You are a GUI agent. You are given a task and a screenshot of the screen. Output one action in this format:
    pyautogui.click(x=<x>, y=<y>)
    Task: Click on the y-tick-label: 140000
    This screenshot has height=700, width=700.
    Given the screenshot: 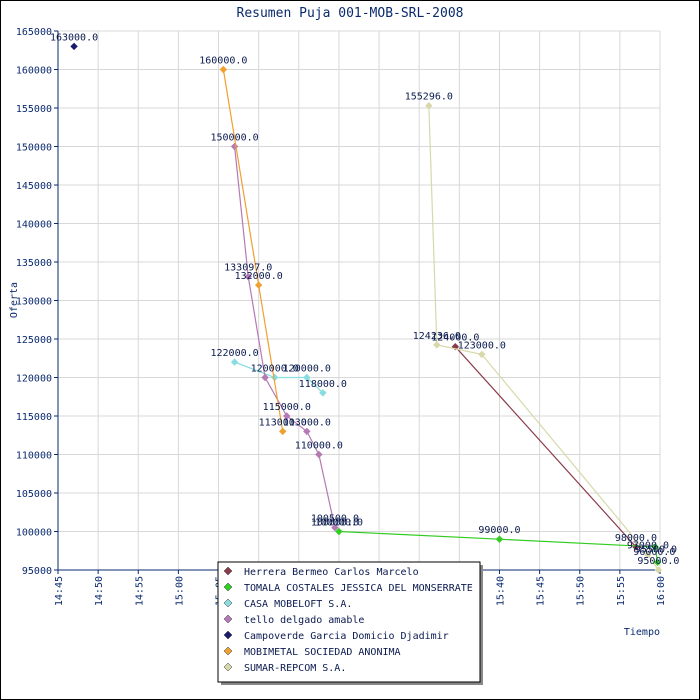 What is the action you would take?
    pyautogui.click(x=34, y=225)
    